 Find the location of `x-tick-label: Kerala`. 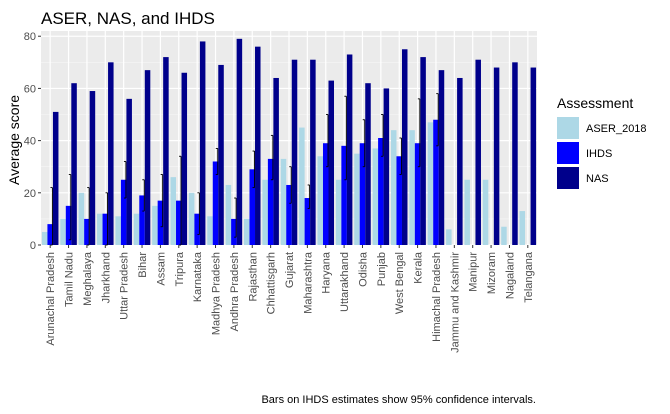

x-tick-label: Kerala is located at coordinates (419, 267).